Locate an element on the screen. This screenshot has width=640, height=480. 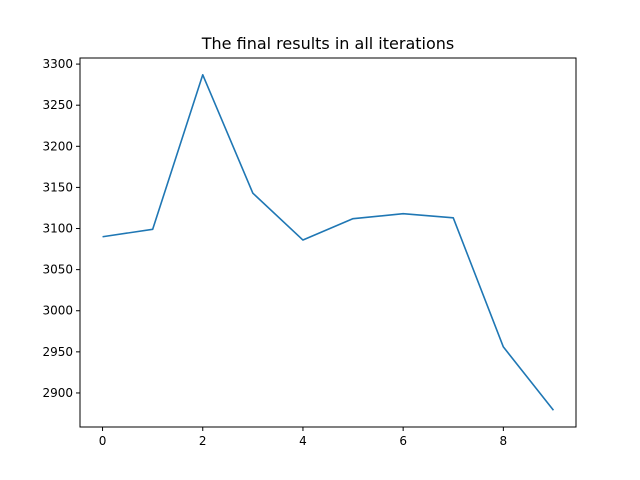
x-tick-label: 0 is located at coordinates (103, 441).